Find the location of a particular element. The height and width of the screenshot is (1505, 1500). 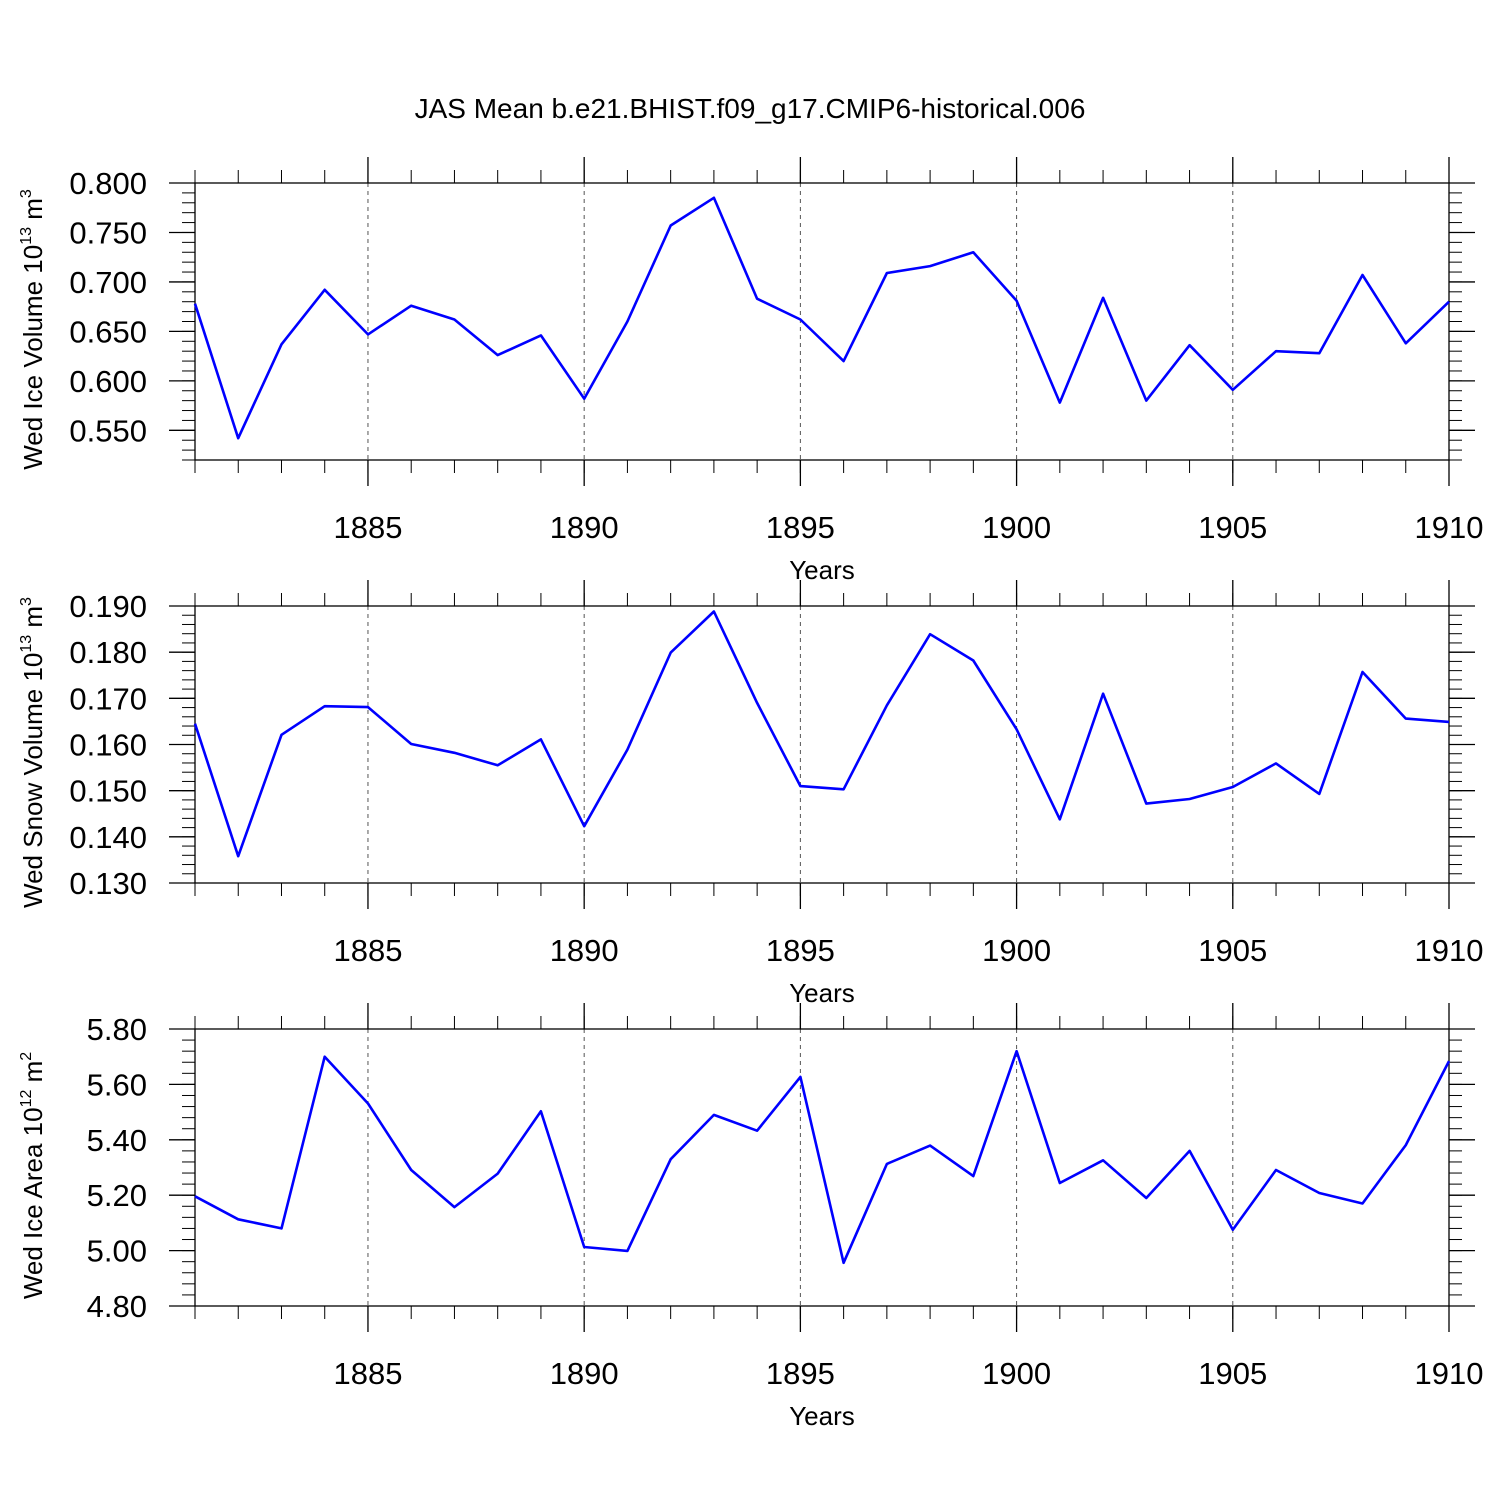

y-tick-label: 5.60 is located at coordinates (117, 1084).